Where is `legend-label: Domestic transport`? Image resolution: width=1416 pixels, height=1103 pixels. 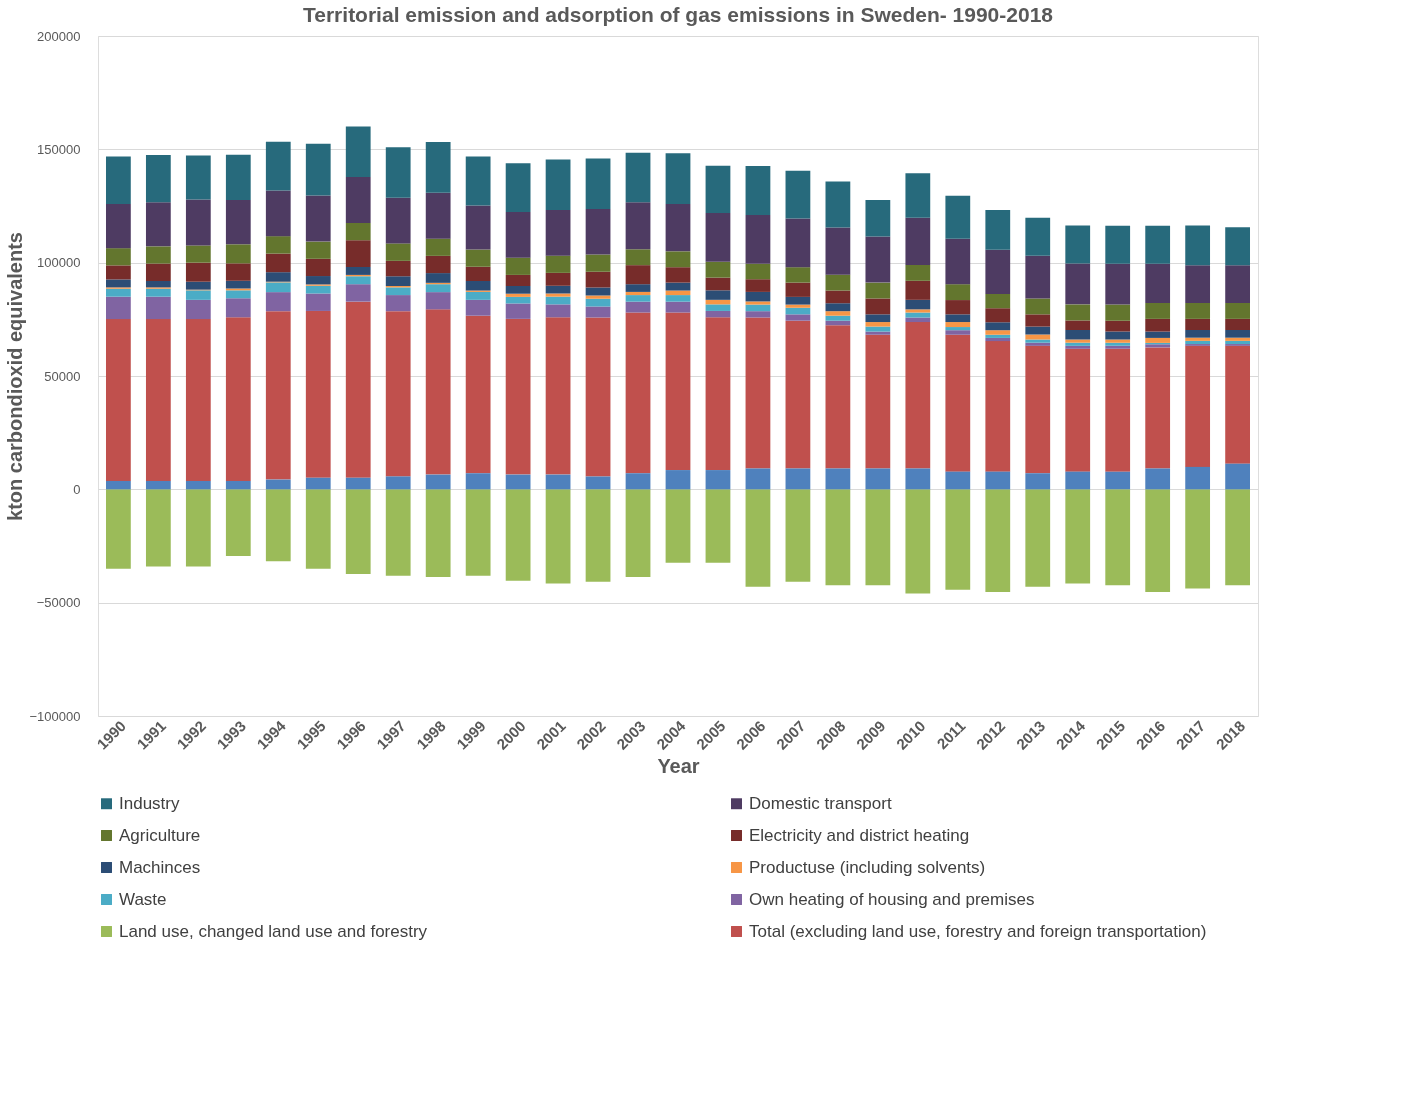 legend-label: Domestic transport is located at coordinates (820, 803).